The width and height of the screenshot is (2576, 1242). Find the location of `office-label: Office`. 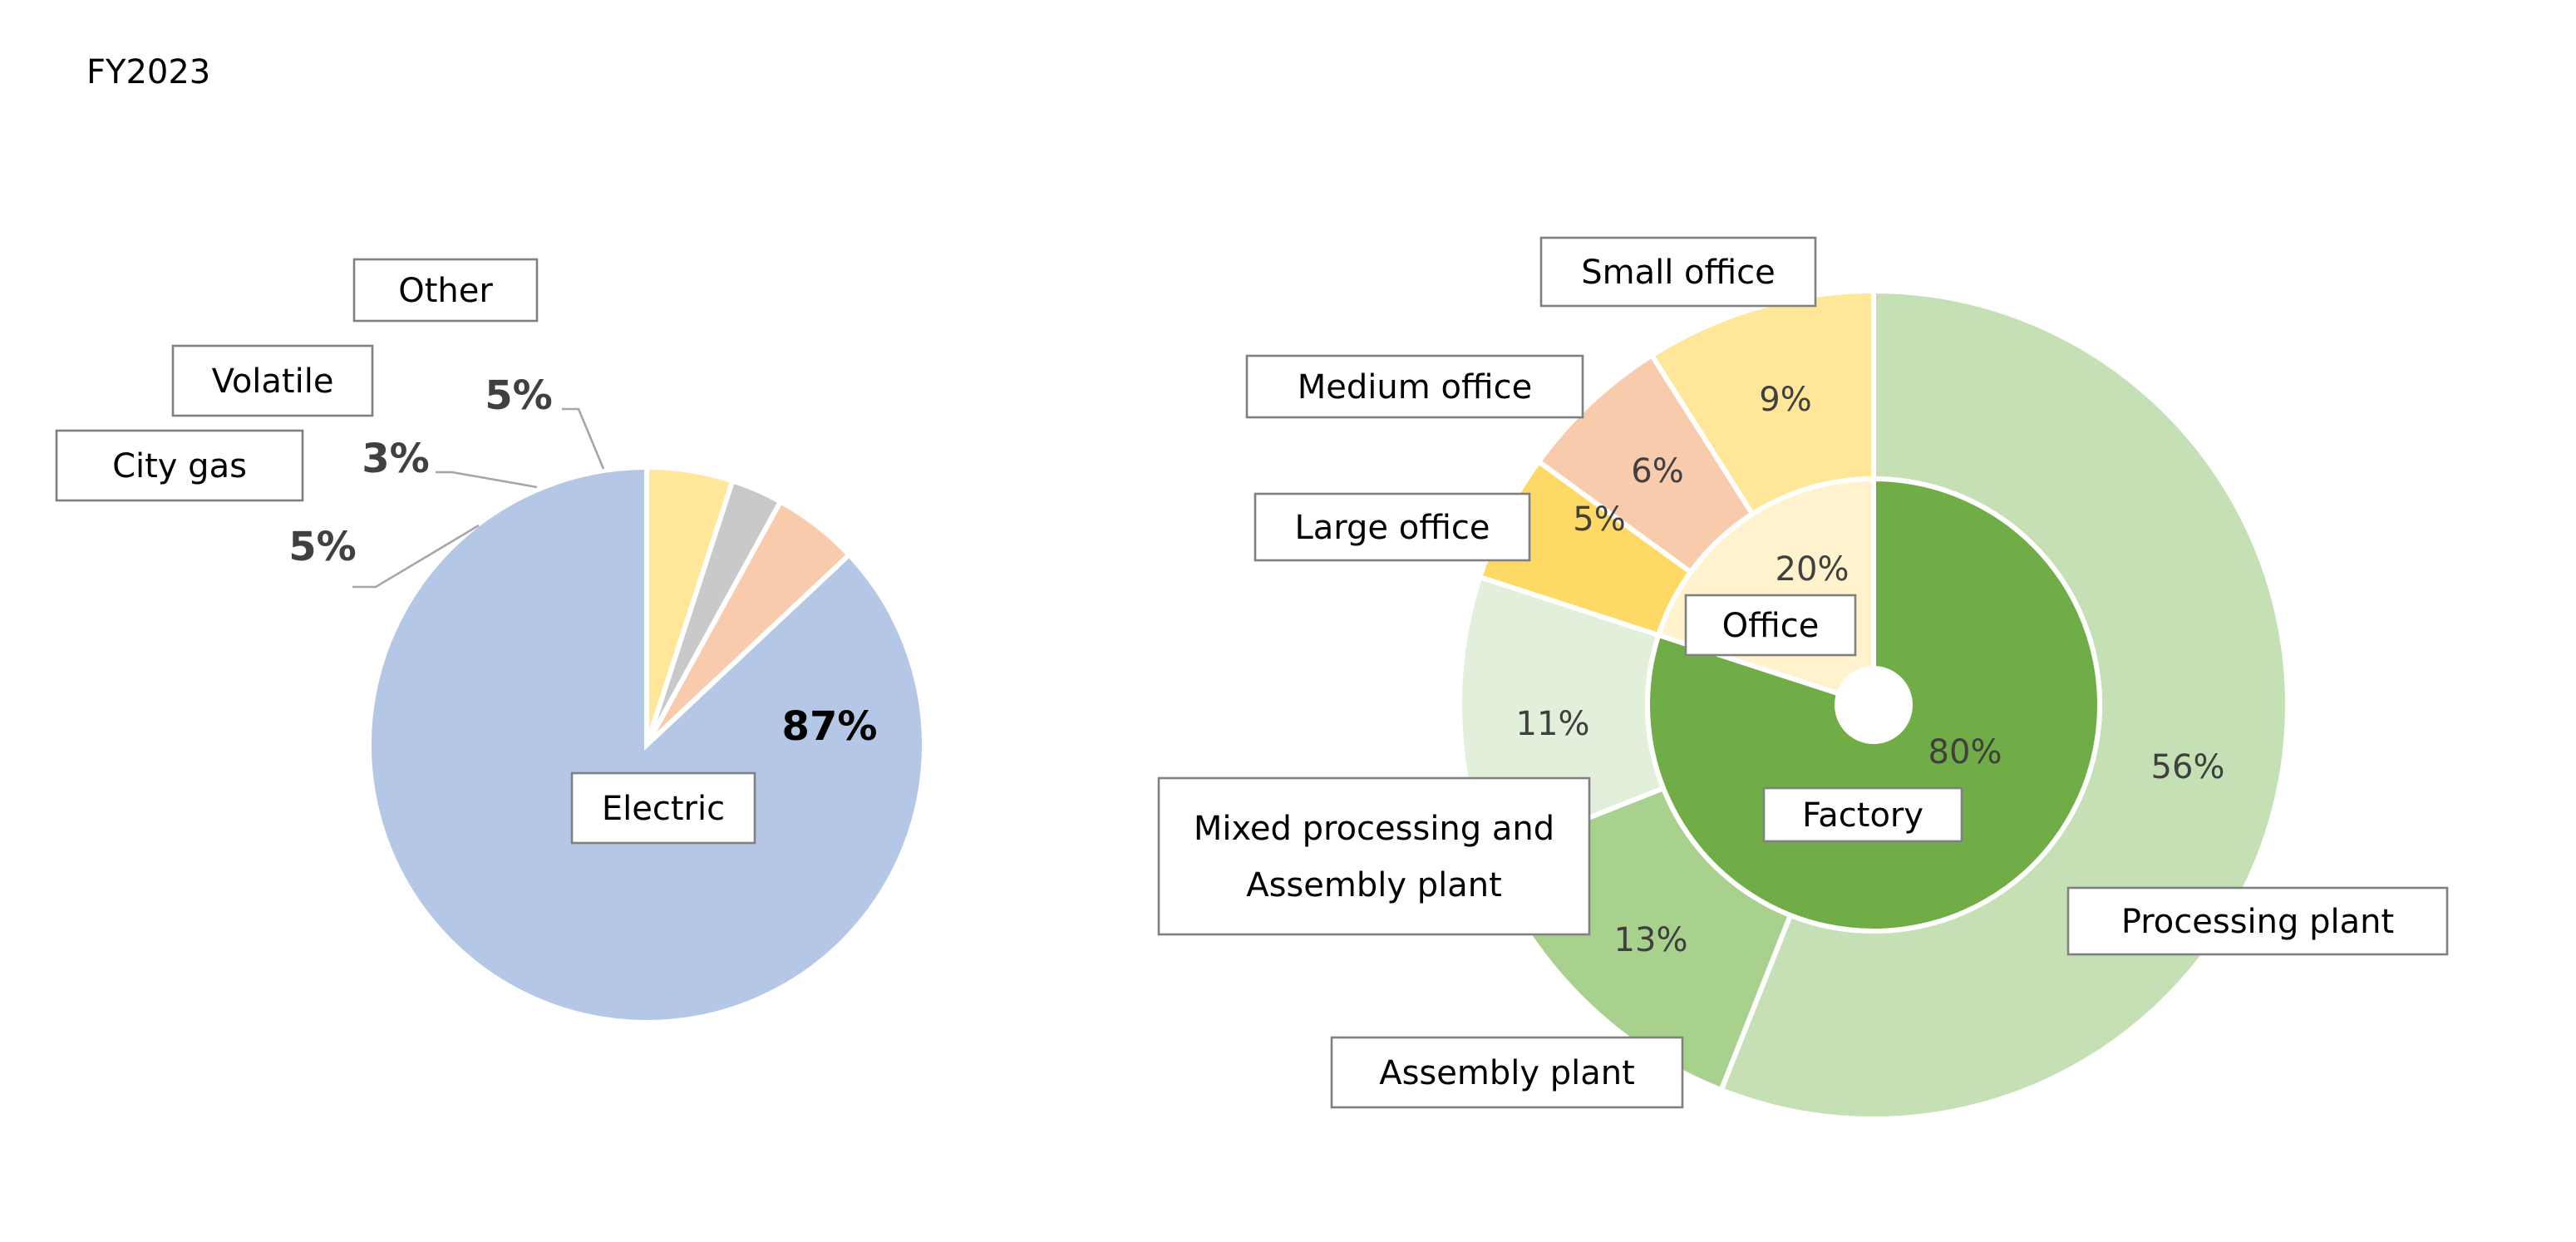

office-label: Office is located at coordinates (1771, 626).